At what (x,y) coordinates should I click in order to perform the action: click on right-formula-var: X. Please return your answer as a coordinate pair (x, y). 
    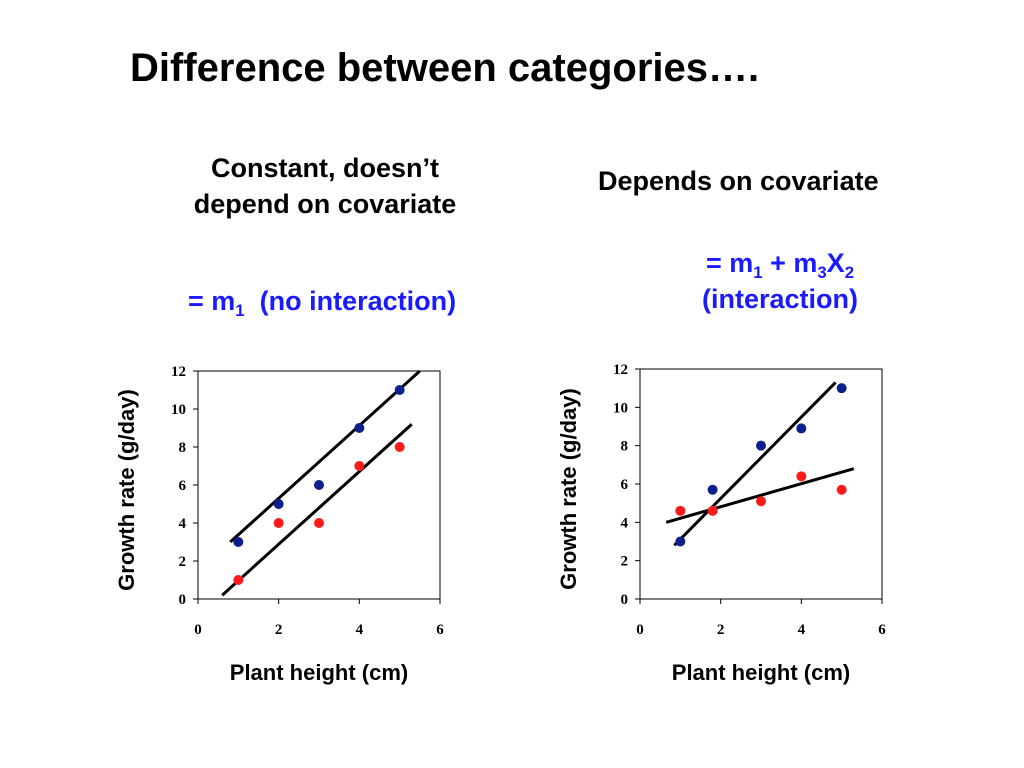
    Looking at the image, I should click on (835, 263).